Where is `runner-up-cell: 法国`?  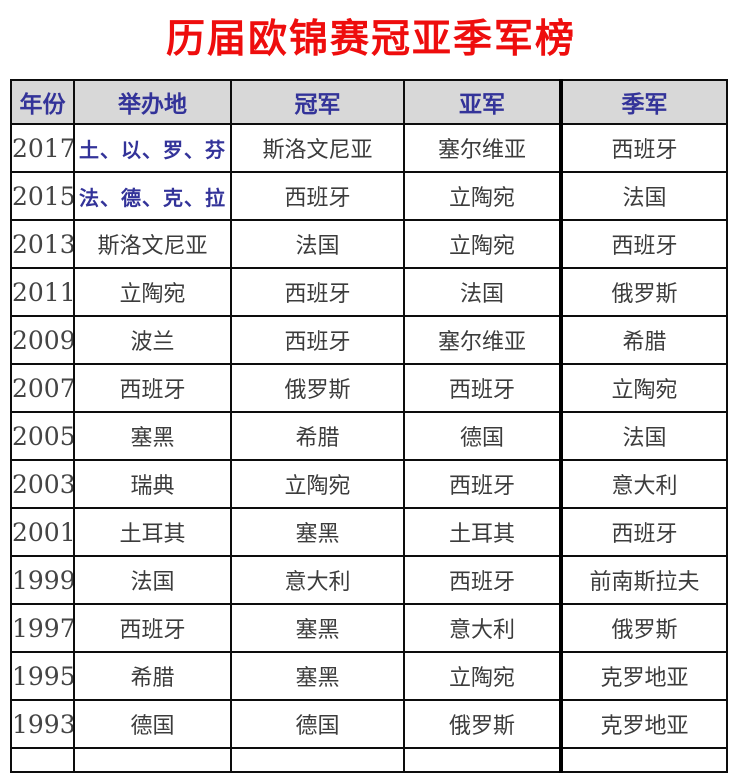
runner-up-cell: 法国 is located at coordinates (482, 292).